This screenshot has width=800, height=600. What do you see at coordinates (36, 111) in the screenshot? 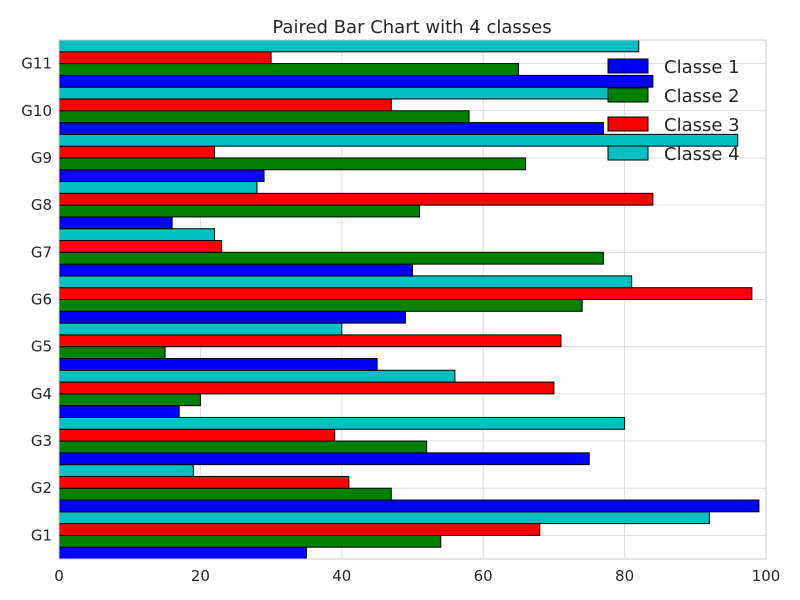
I see `y-tick-label: G10` at bounding box center [36, 111].